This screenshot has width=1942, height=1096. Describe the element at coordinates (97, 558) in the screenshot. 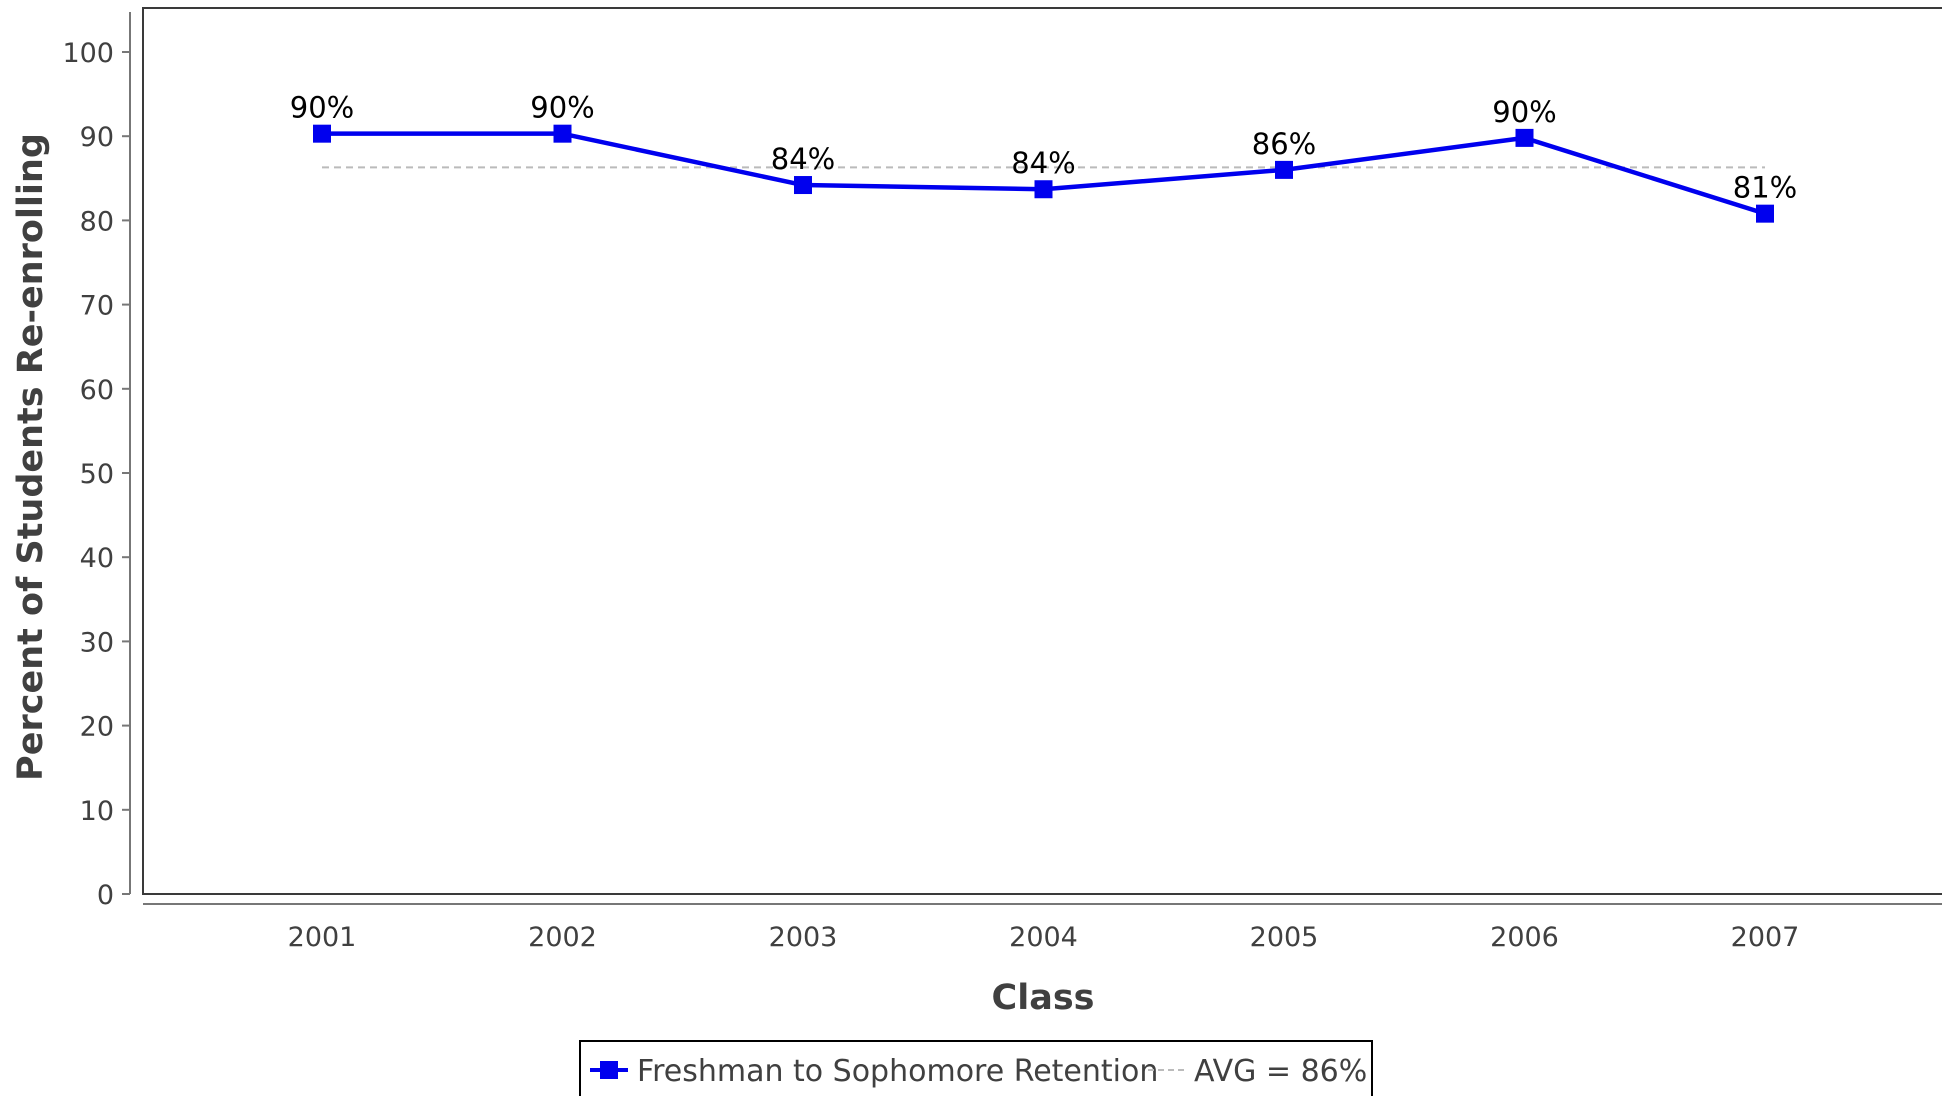

I see `y-tick-label: 40` at that location.